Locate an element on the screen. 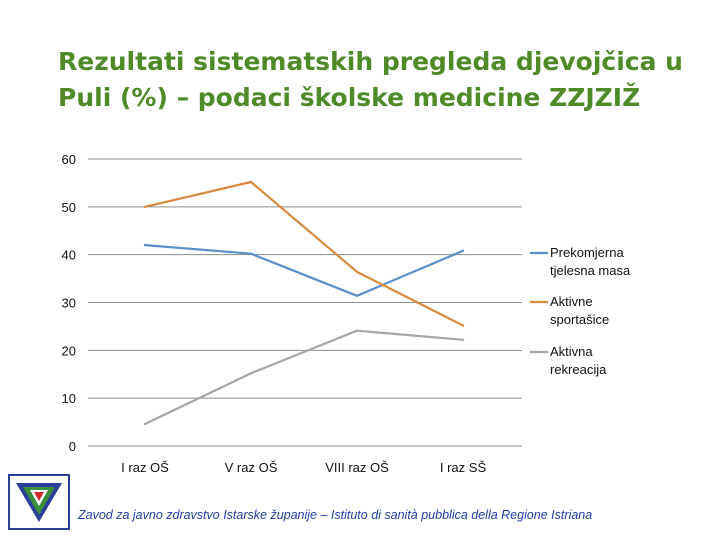 The image size is (720, 540). legend-entry-1: Aktivne sportašice is located at coordinates (579, 310).